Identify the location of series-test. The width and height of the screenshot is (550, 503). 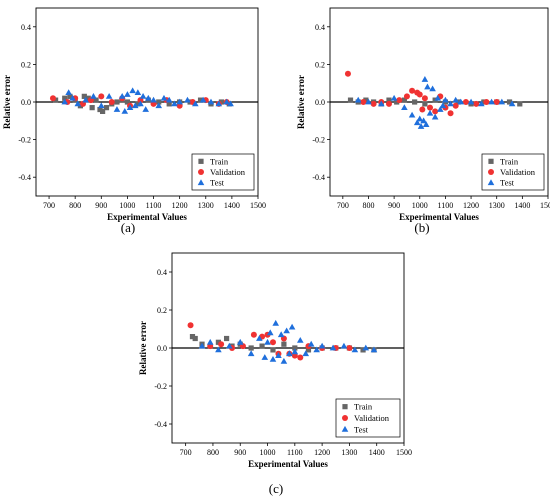
(435, 102).